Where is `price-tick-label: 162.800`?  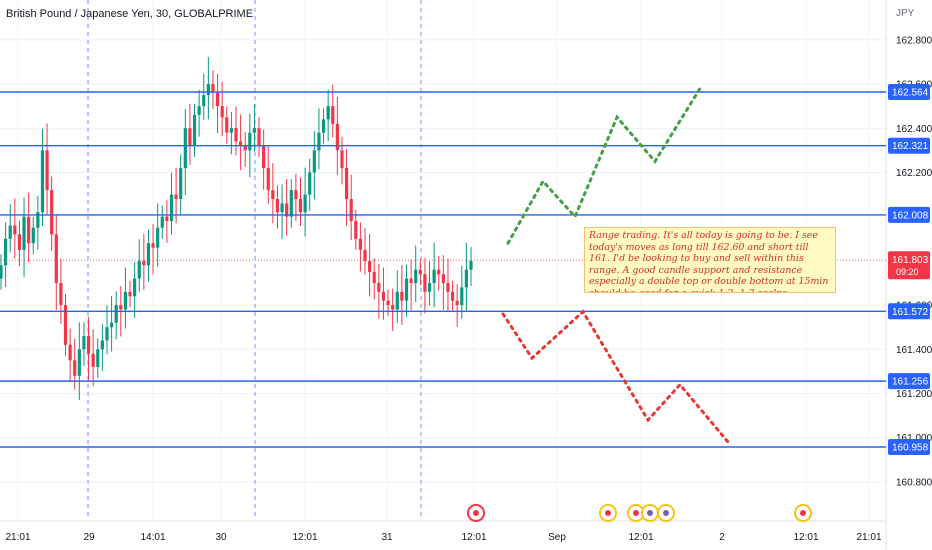
price-tick-label: 162.800 is located at coordinates (914, 40).